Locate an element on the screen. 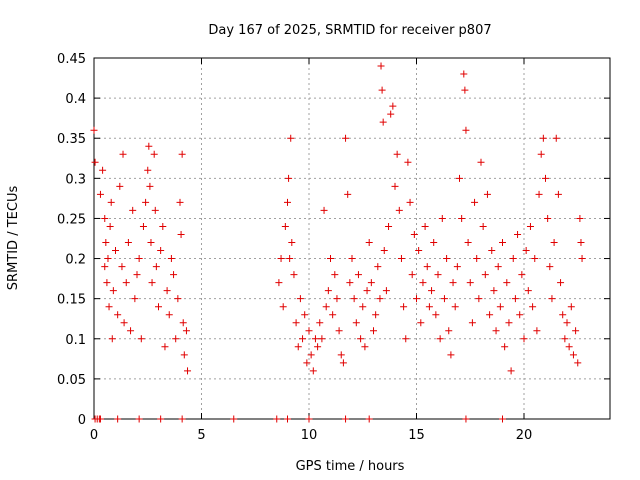 This screenshot has height=480, width=640. y-tick-label: 0.2 is located at coordinates (75, 260).